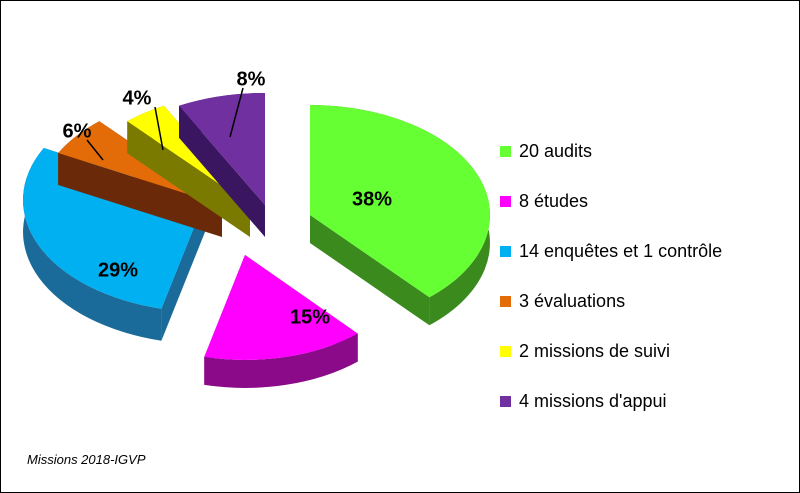 Image resolution: width=800 pixels, height=493 pixels. I want to click on legend-item: 2 missions de suivi, so click(585, 351).